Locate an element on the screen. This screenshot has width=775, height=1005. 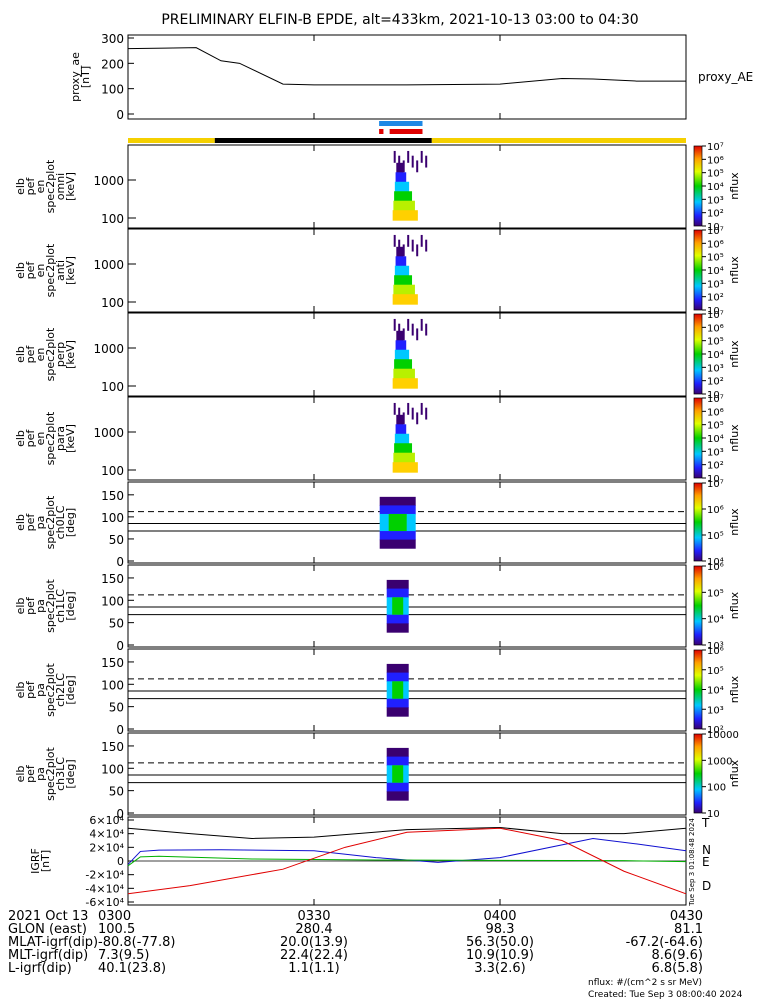
pa-panel-0-ylabel-2: pa is located at coordinates (40, 523).